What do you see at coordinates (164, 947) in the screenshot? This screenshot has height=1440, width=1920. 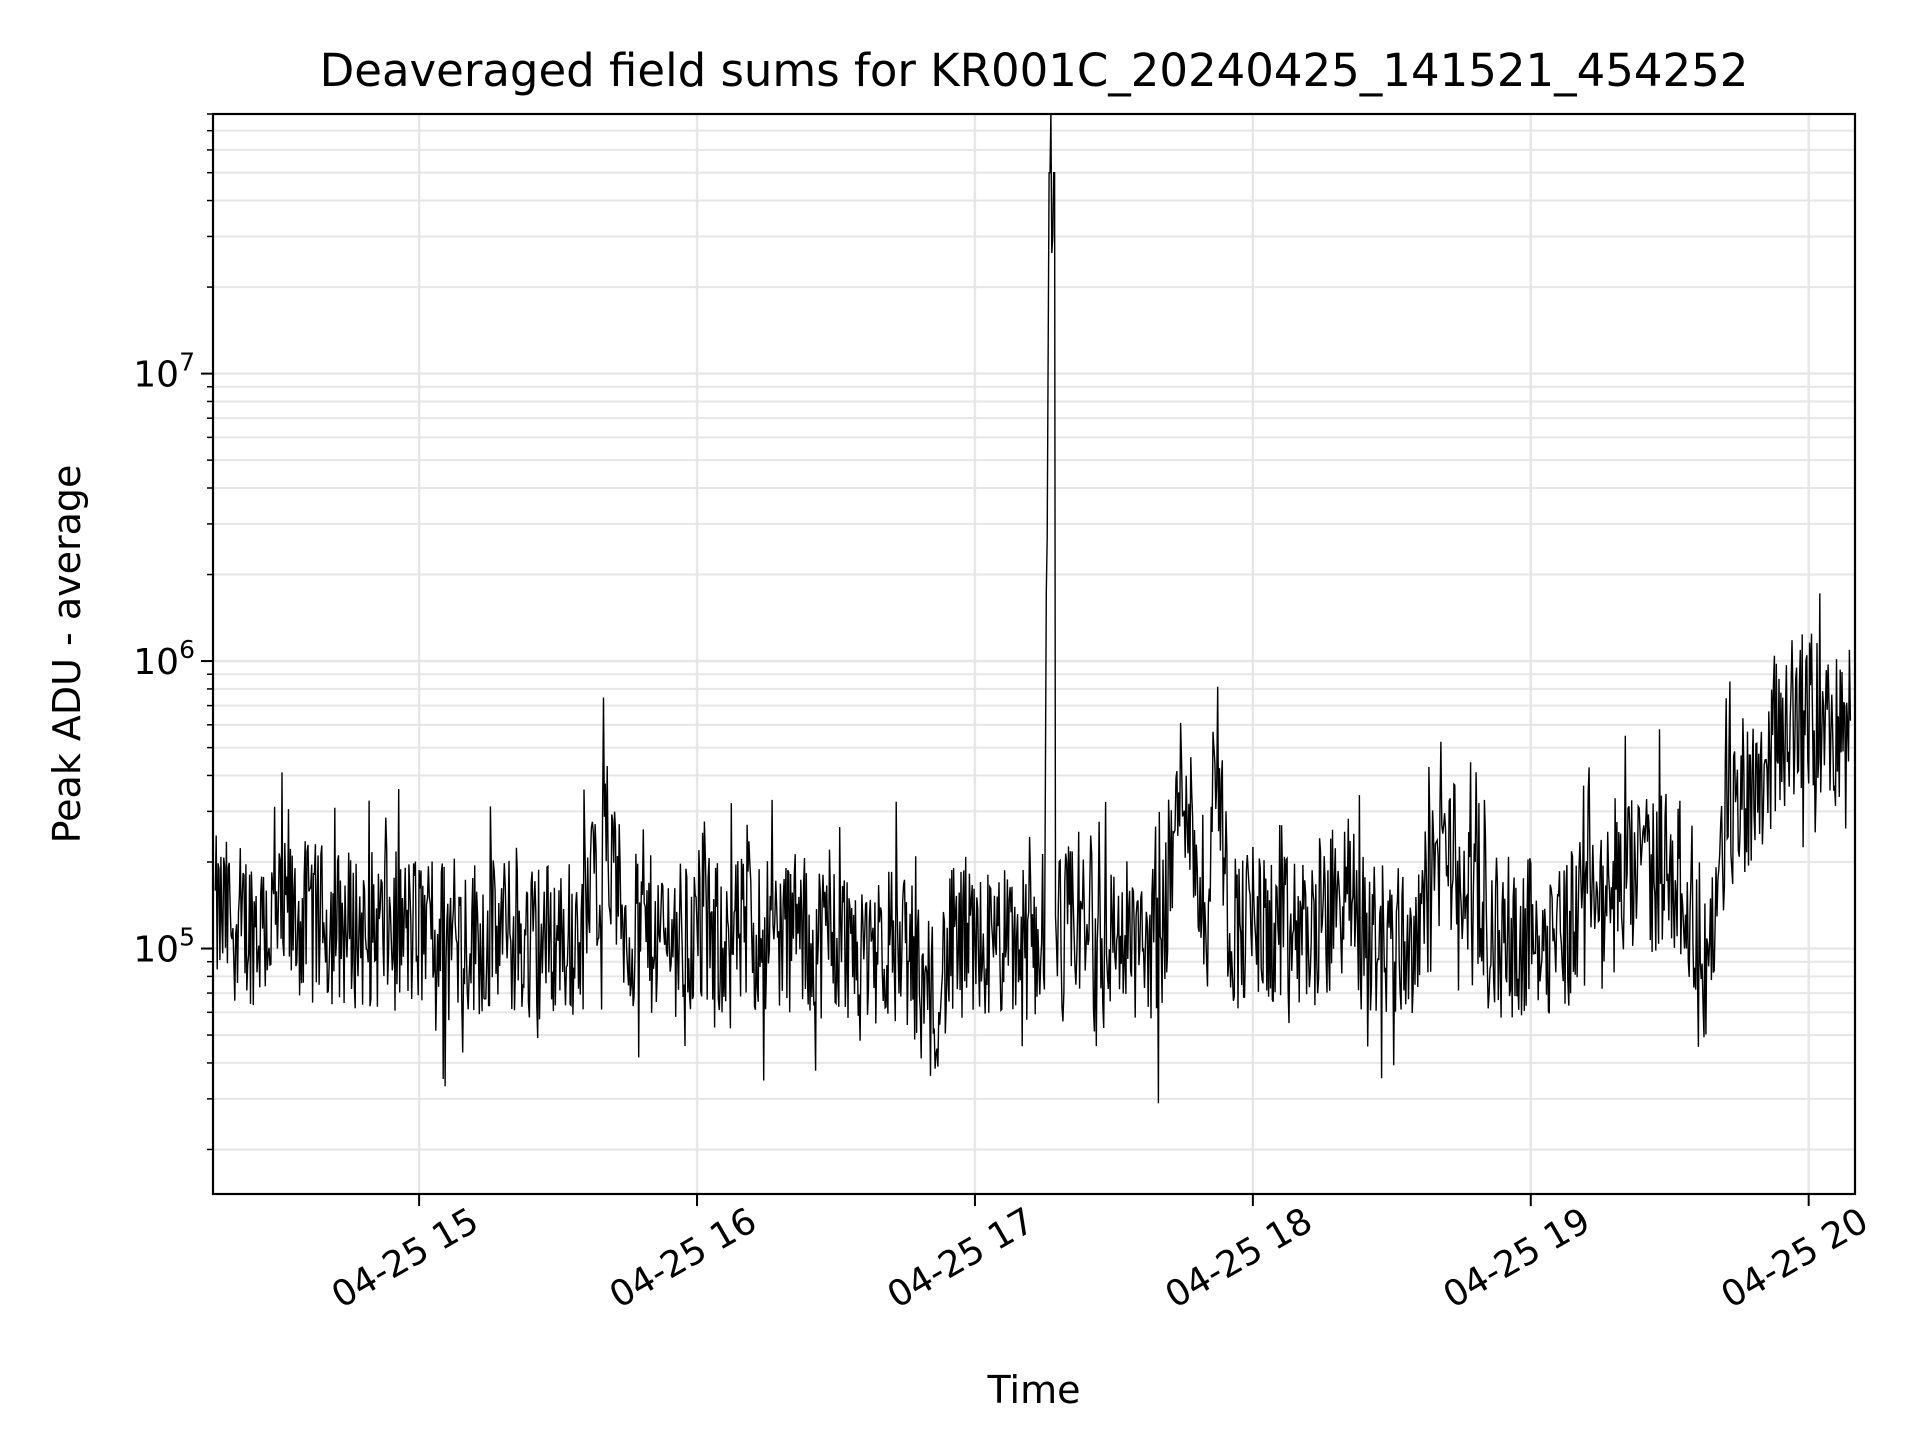 I see `y-tick-label: 10⁵` at bounding box center [164, 947].